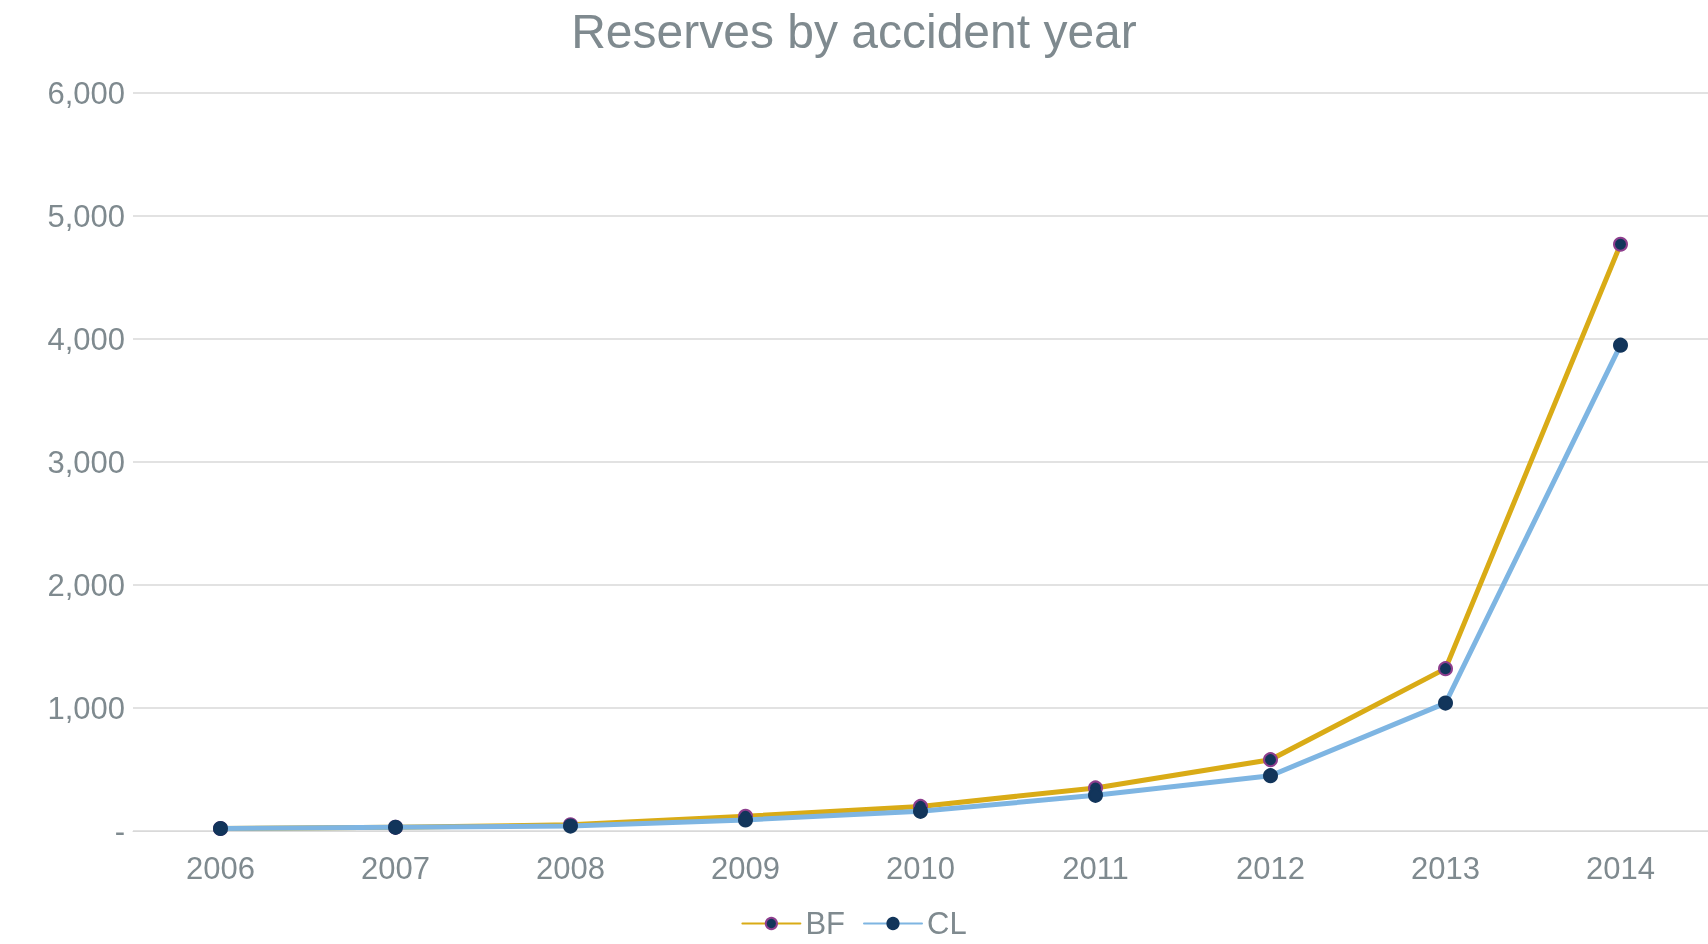  What do you see at coordinates (119, 831) in the screenshot?
I see `y-tick-label: -` at bounding box center [119, 831].